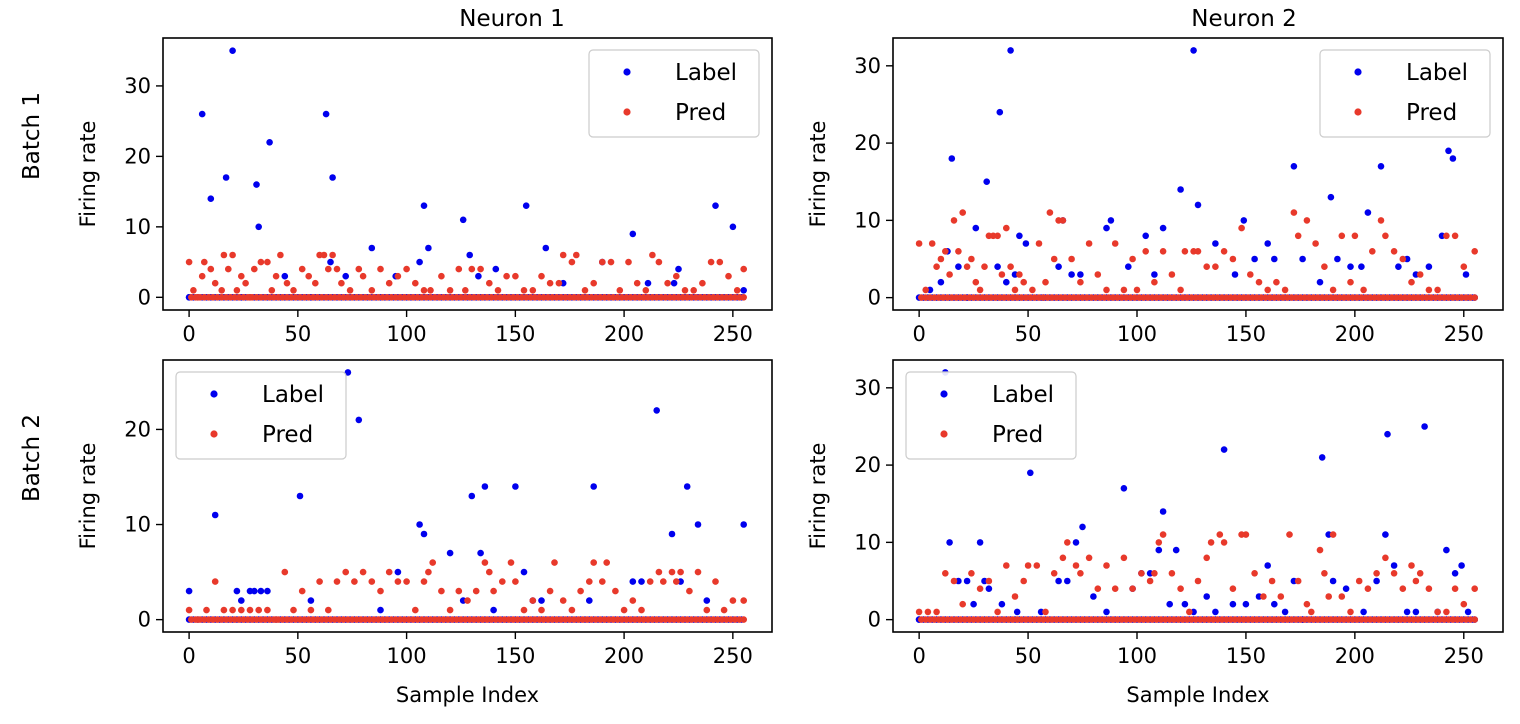  I want to click on x-tick-label: 200, so click(624, 334).